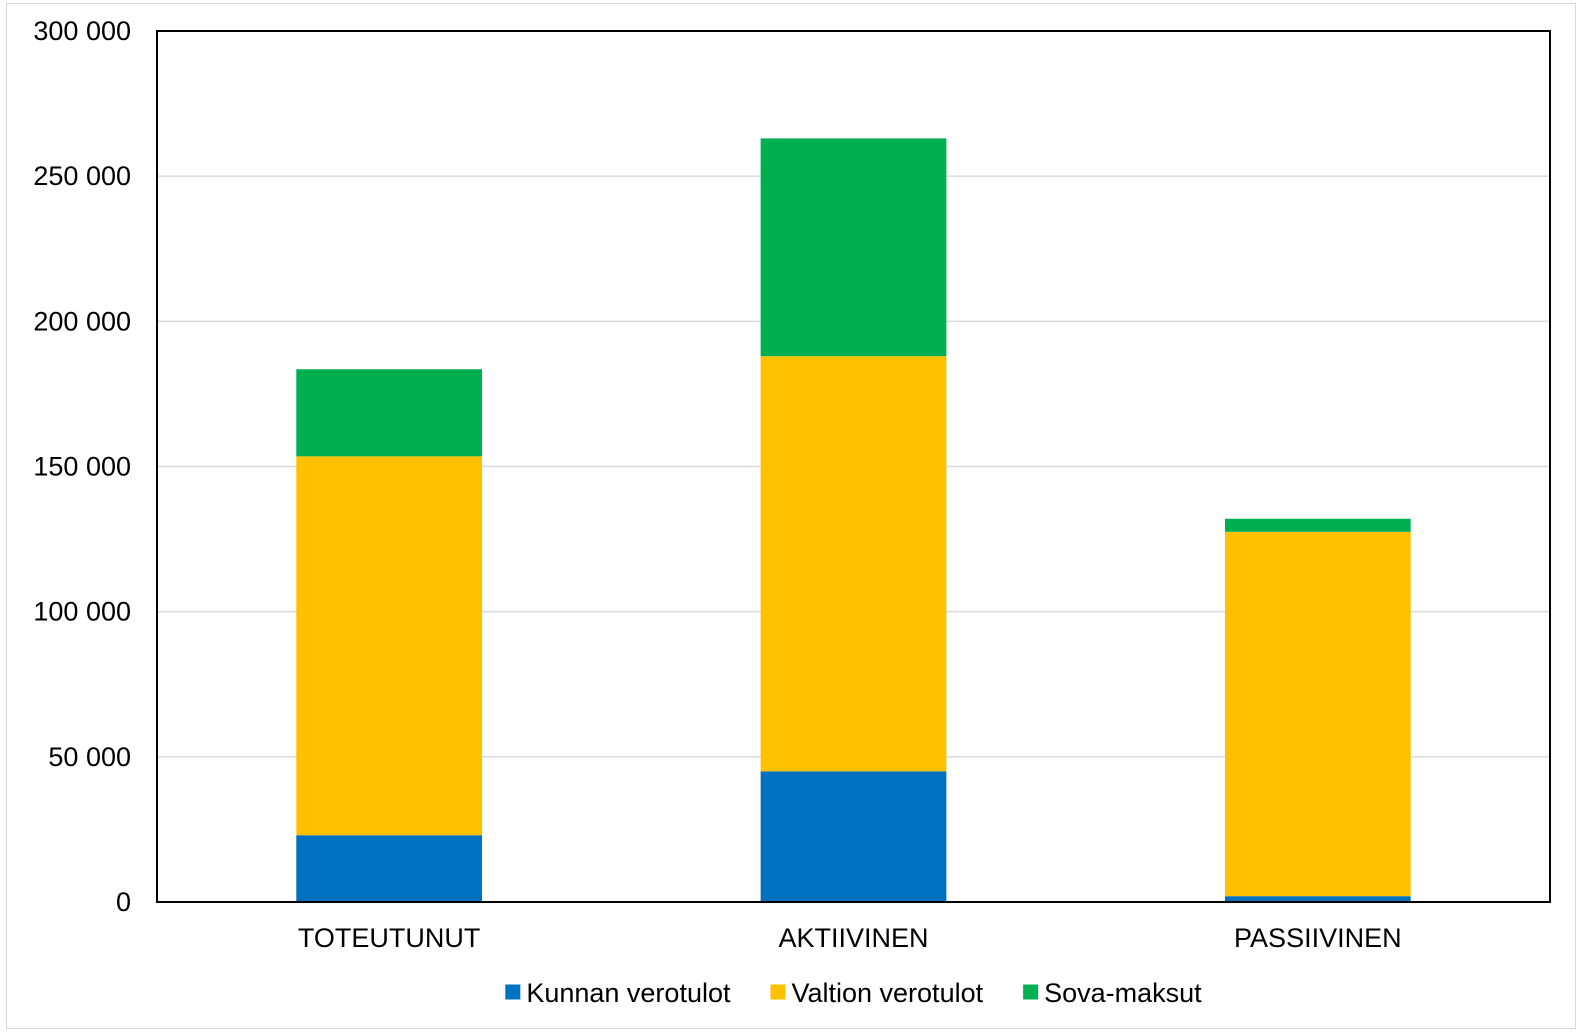 This screenshot has width=1584, height=1036. I want to click on legend-item: Valtion verotulot, so click(877, 993).